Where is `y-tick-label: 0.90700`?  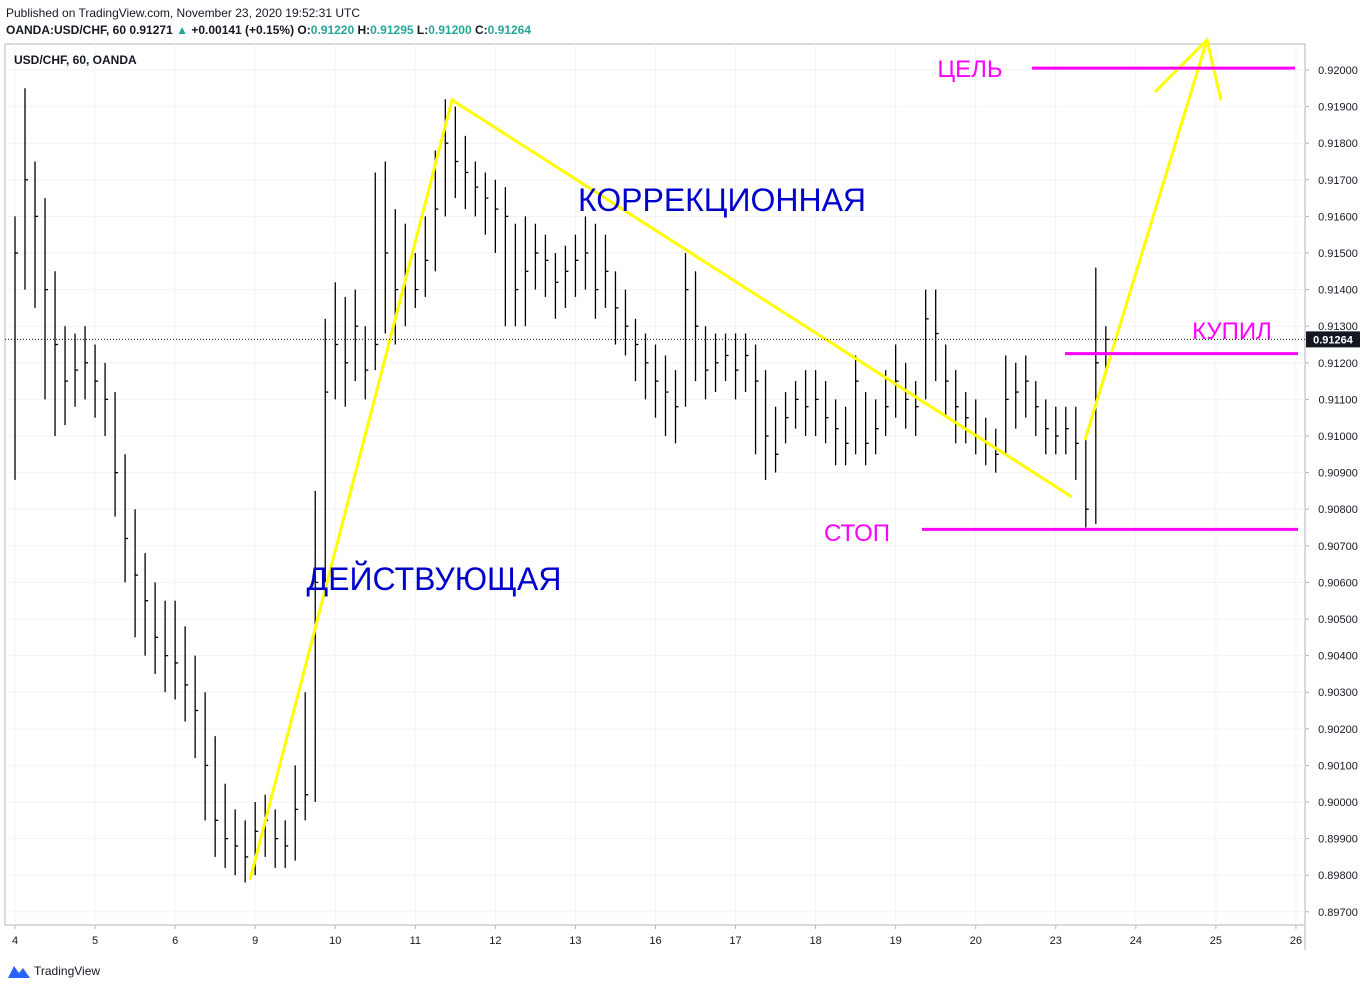 y-tick-label: 0.90700 is located at coordinates (1338, 547).